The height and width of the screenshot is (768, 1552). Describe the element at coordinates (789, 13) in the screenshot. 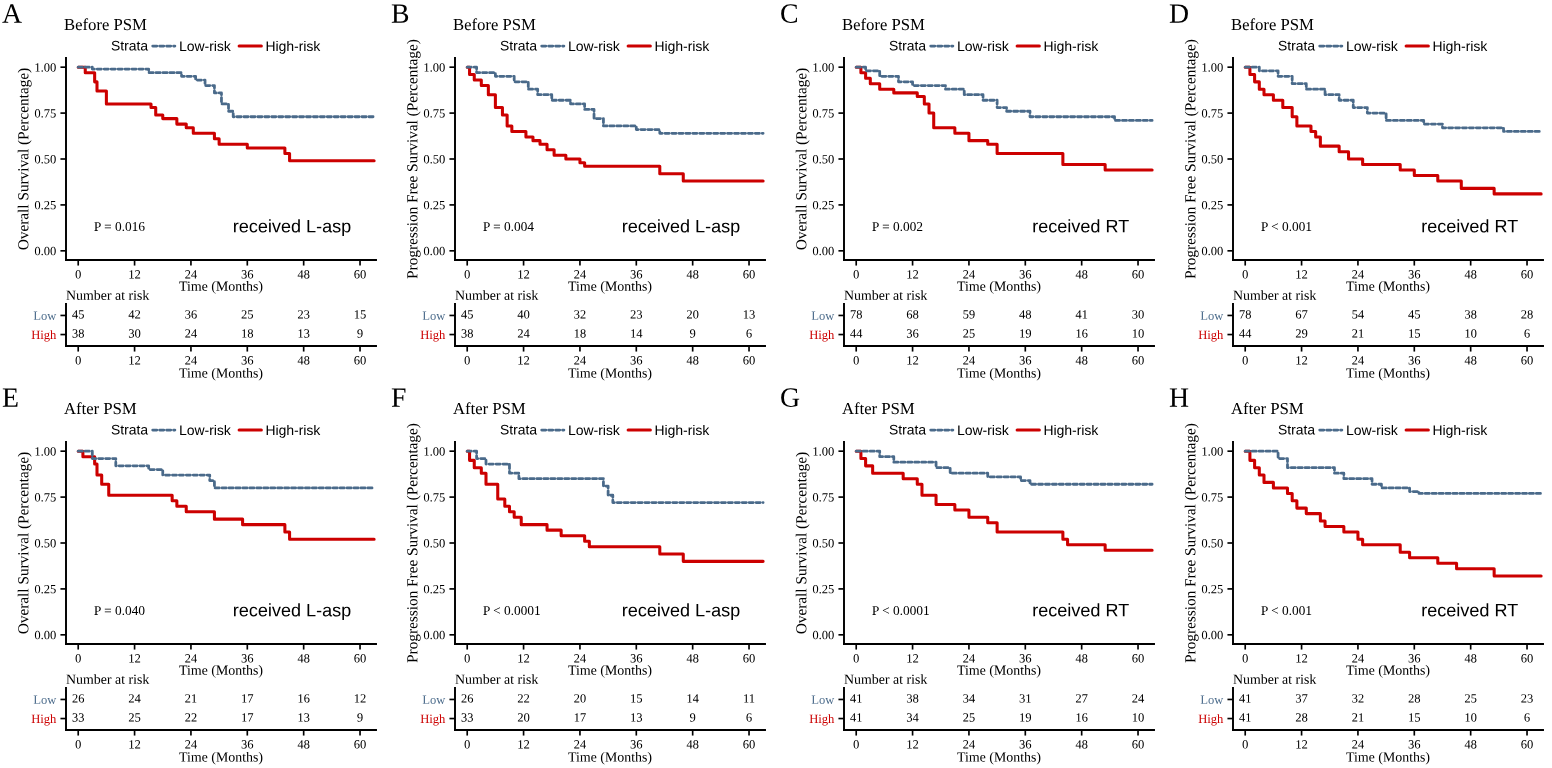

I see `text: C` at that location.